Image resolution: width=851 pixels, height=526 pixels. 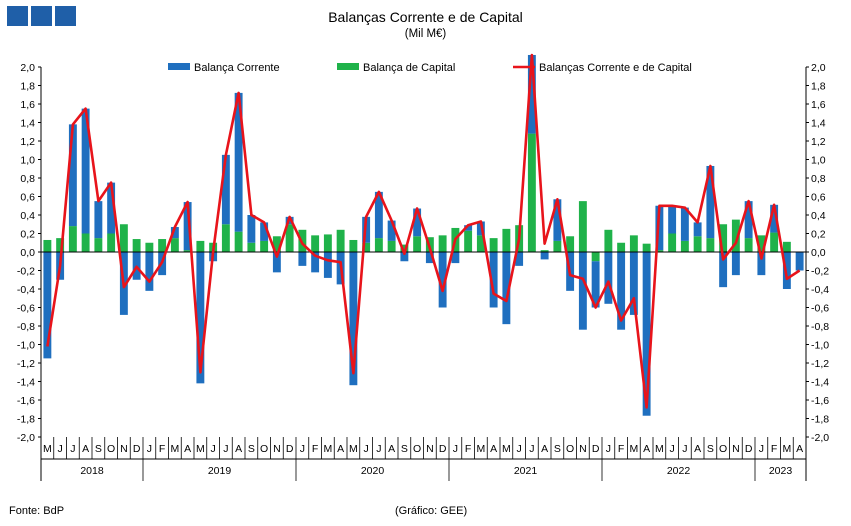 What do you see at coordinates (27, 142) in the screenshot?
I see `y-tick-label-left: 1,2` at bounding box center [27, 142].